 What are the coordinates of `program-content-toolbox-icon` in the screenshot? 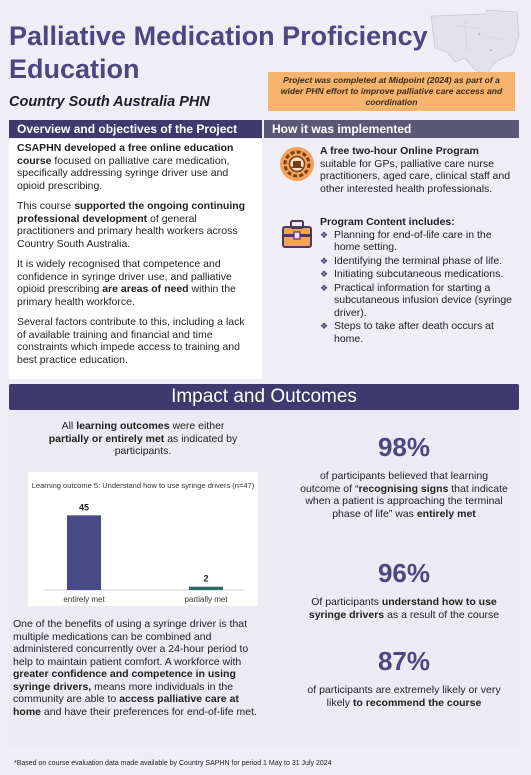 It's located at (297, 234).